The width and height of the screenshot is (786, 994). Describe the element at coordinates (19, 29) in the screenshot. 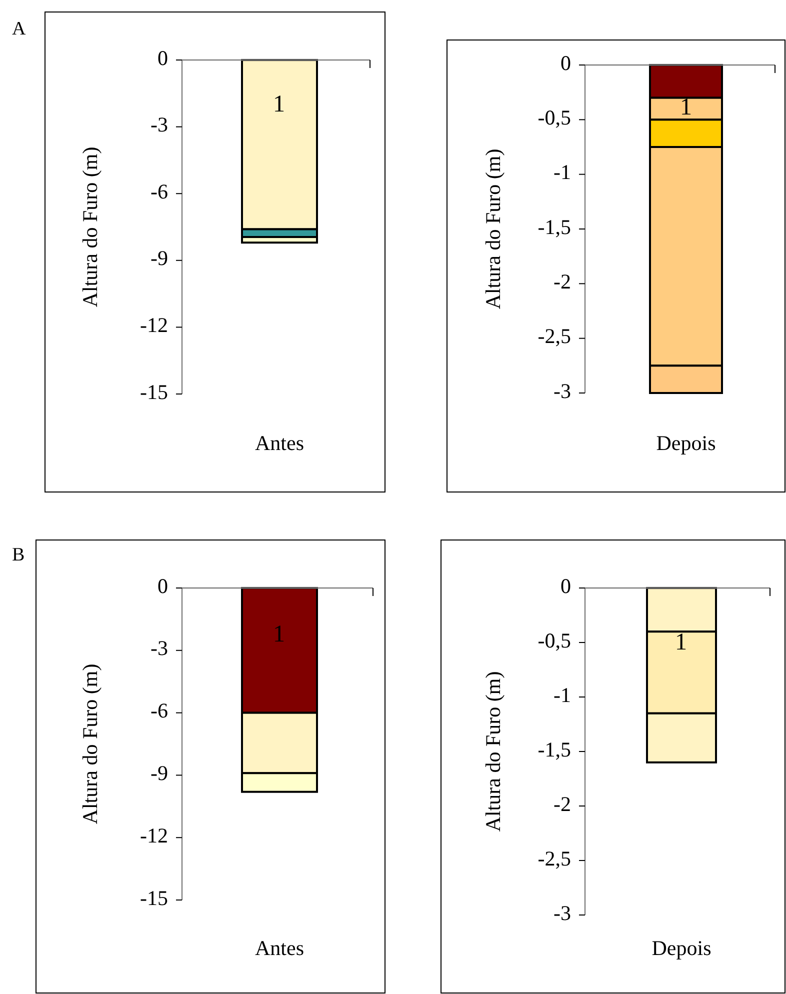

I see `text: A` at that location.